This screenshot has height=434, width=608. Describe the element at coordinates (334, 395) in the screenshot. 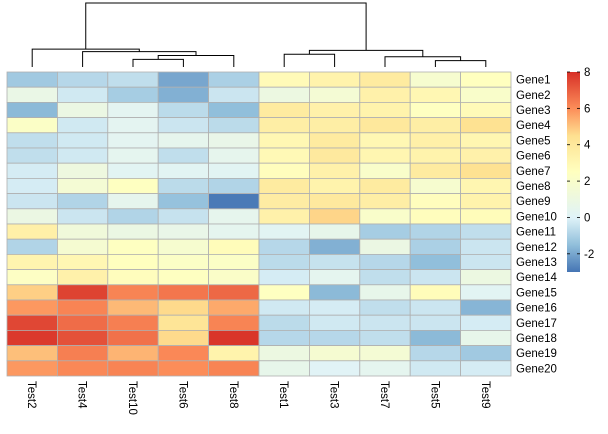

I see `column-label: Test3` at that location.